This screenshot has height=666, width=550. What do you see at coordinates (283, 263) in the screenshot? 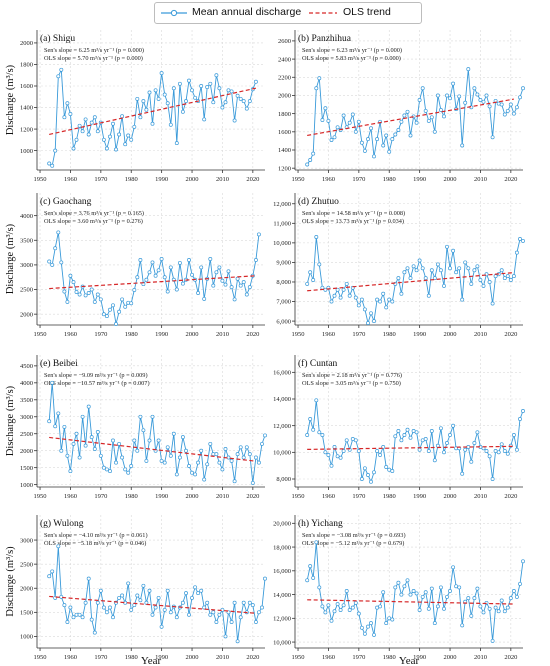
I see `y-tick-label: 9,000` at bounding box center [283, 263].